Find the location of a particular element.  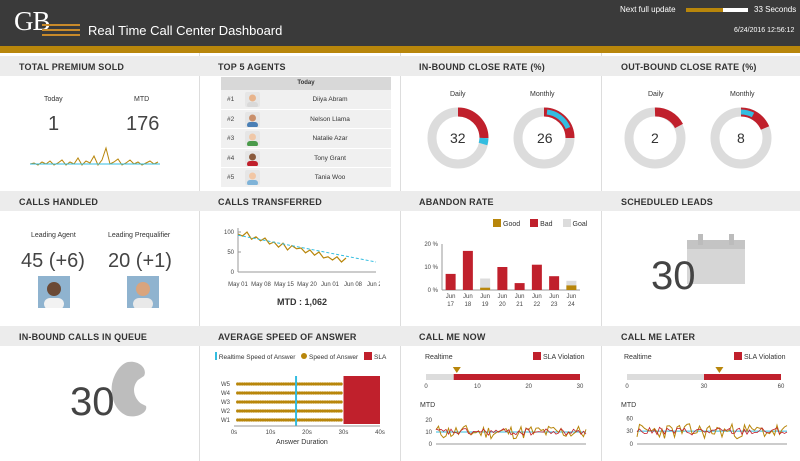

agent-name: Diiya Abram is located at coordinates (330, 99).